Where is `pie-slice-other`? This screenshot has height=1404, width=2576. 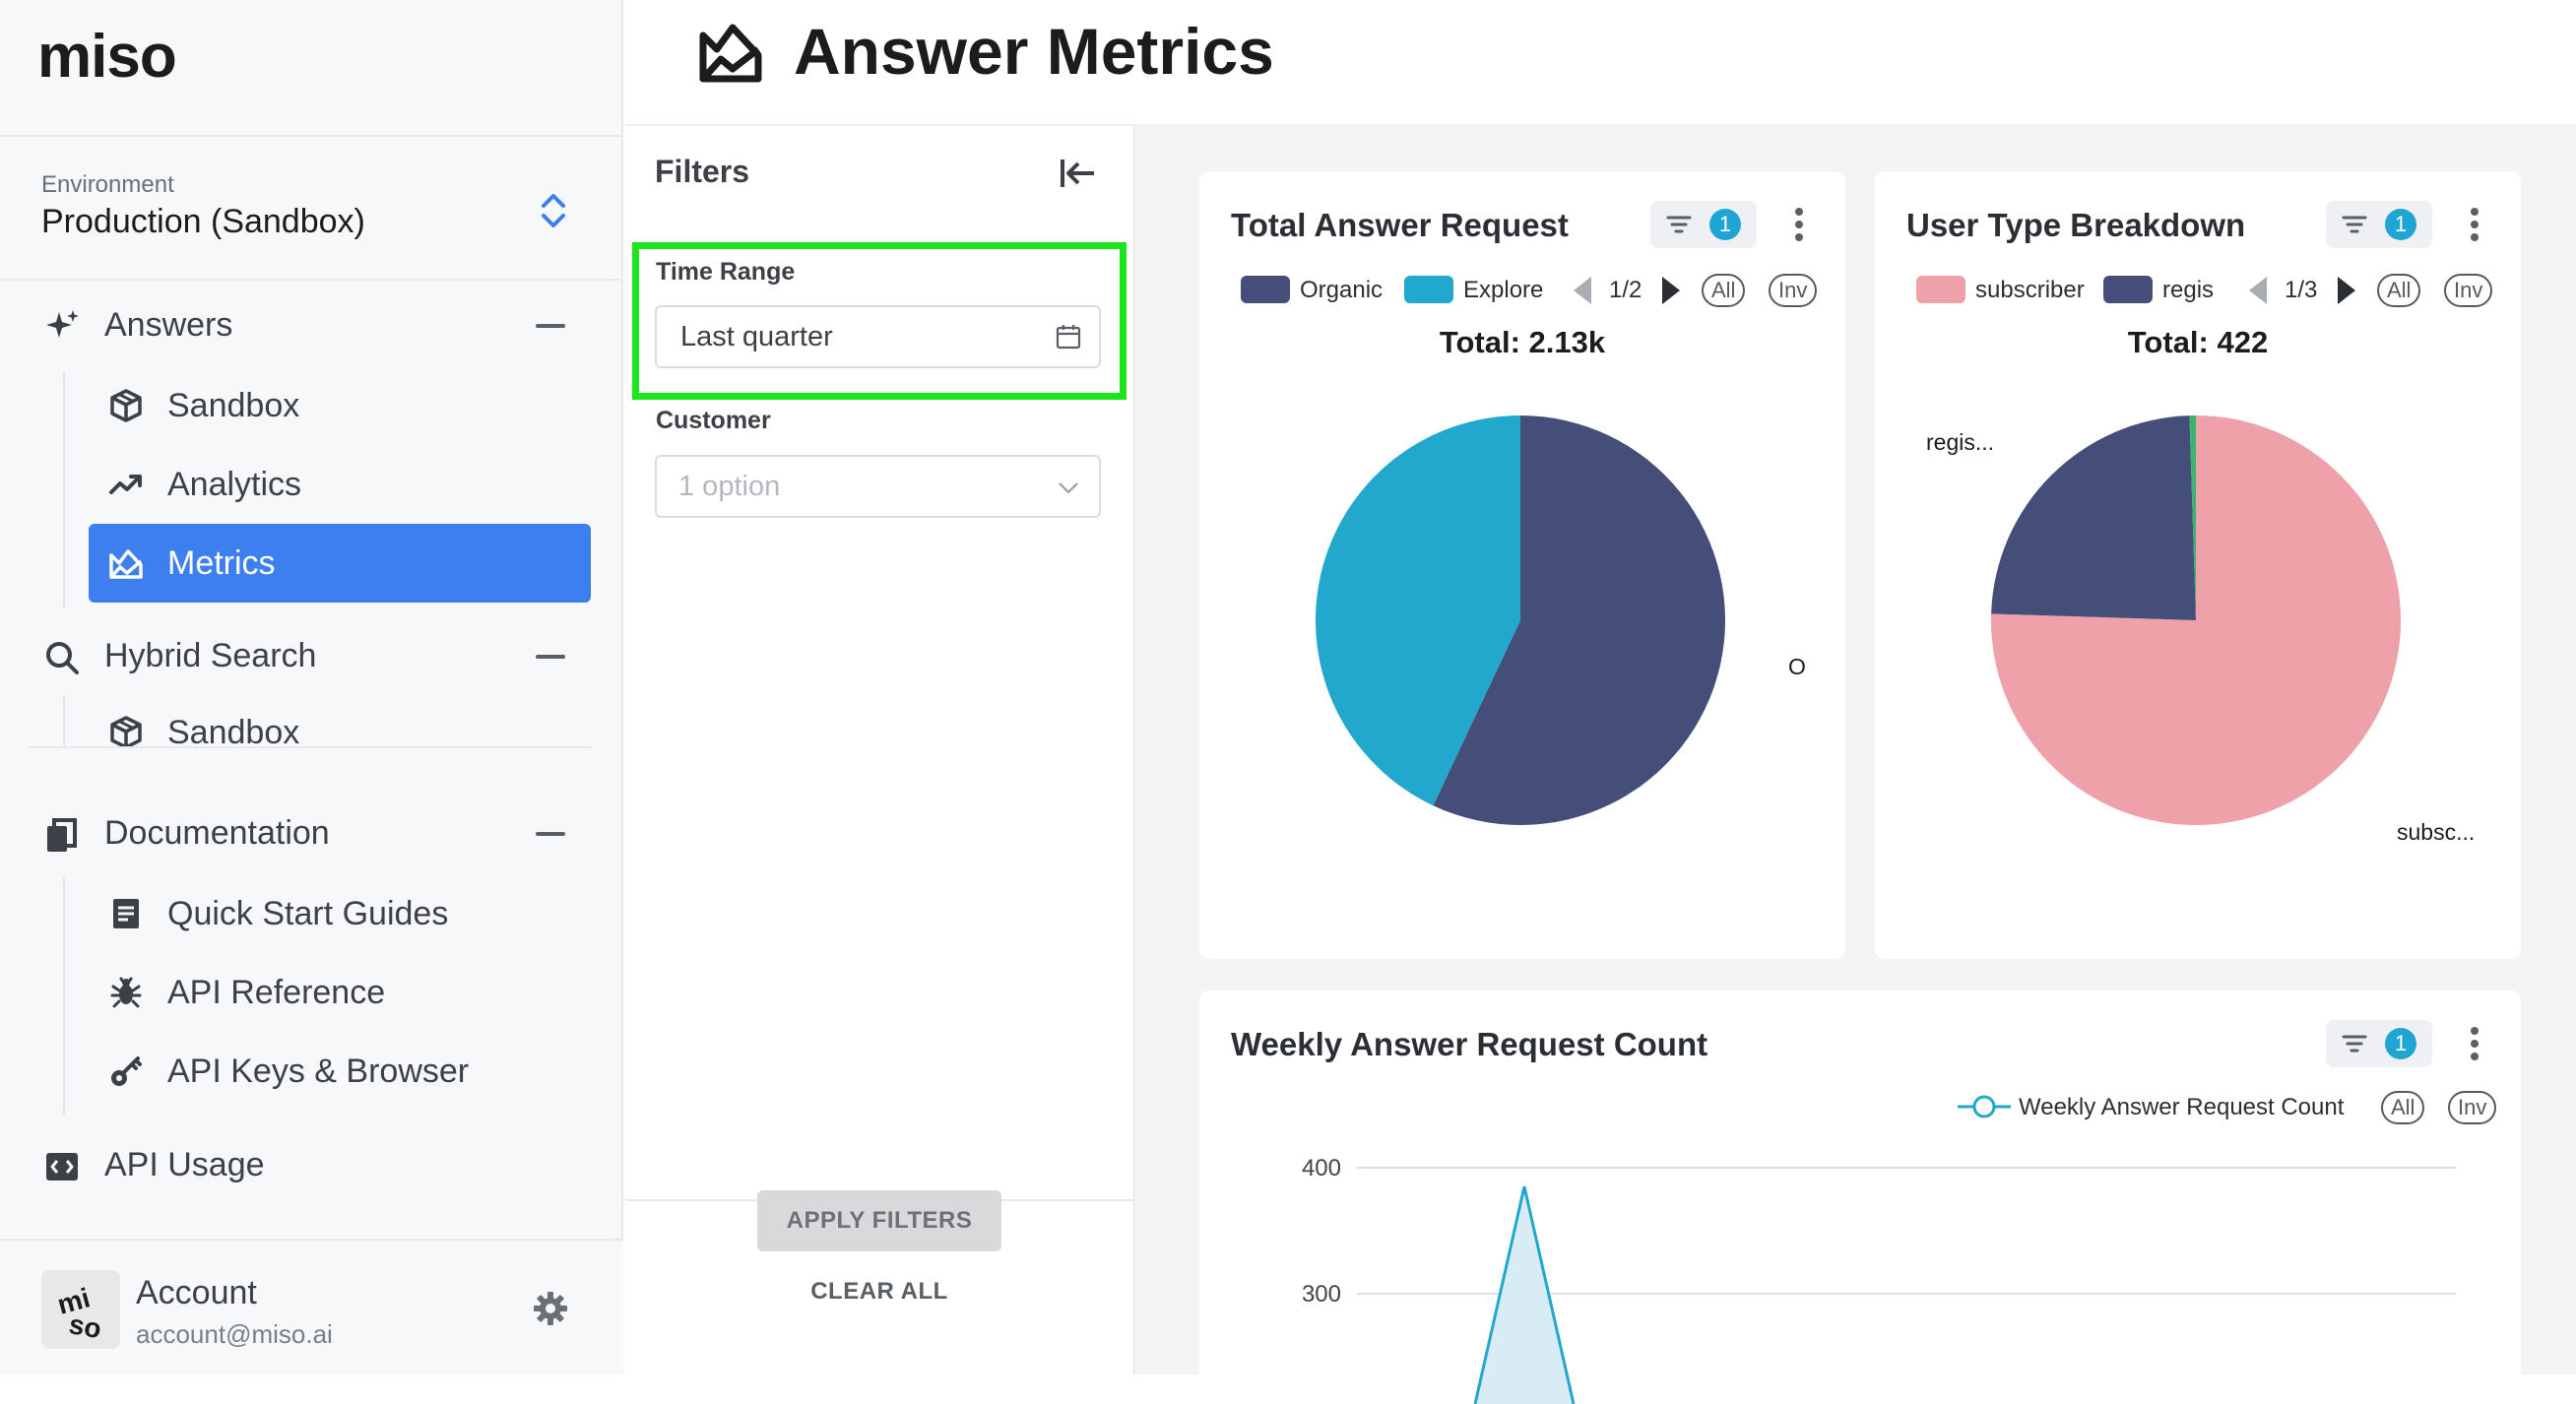
pie-slice-other is located at coordinates (2192, 517).